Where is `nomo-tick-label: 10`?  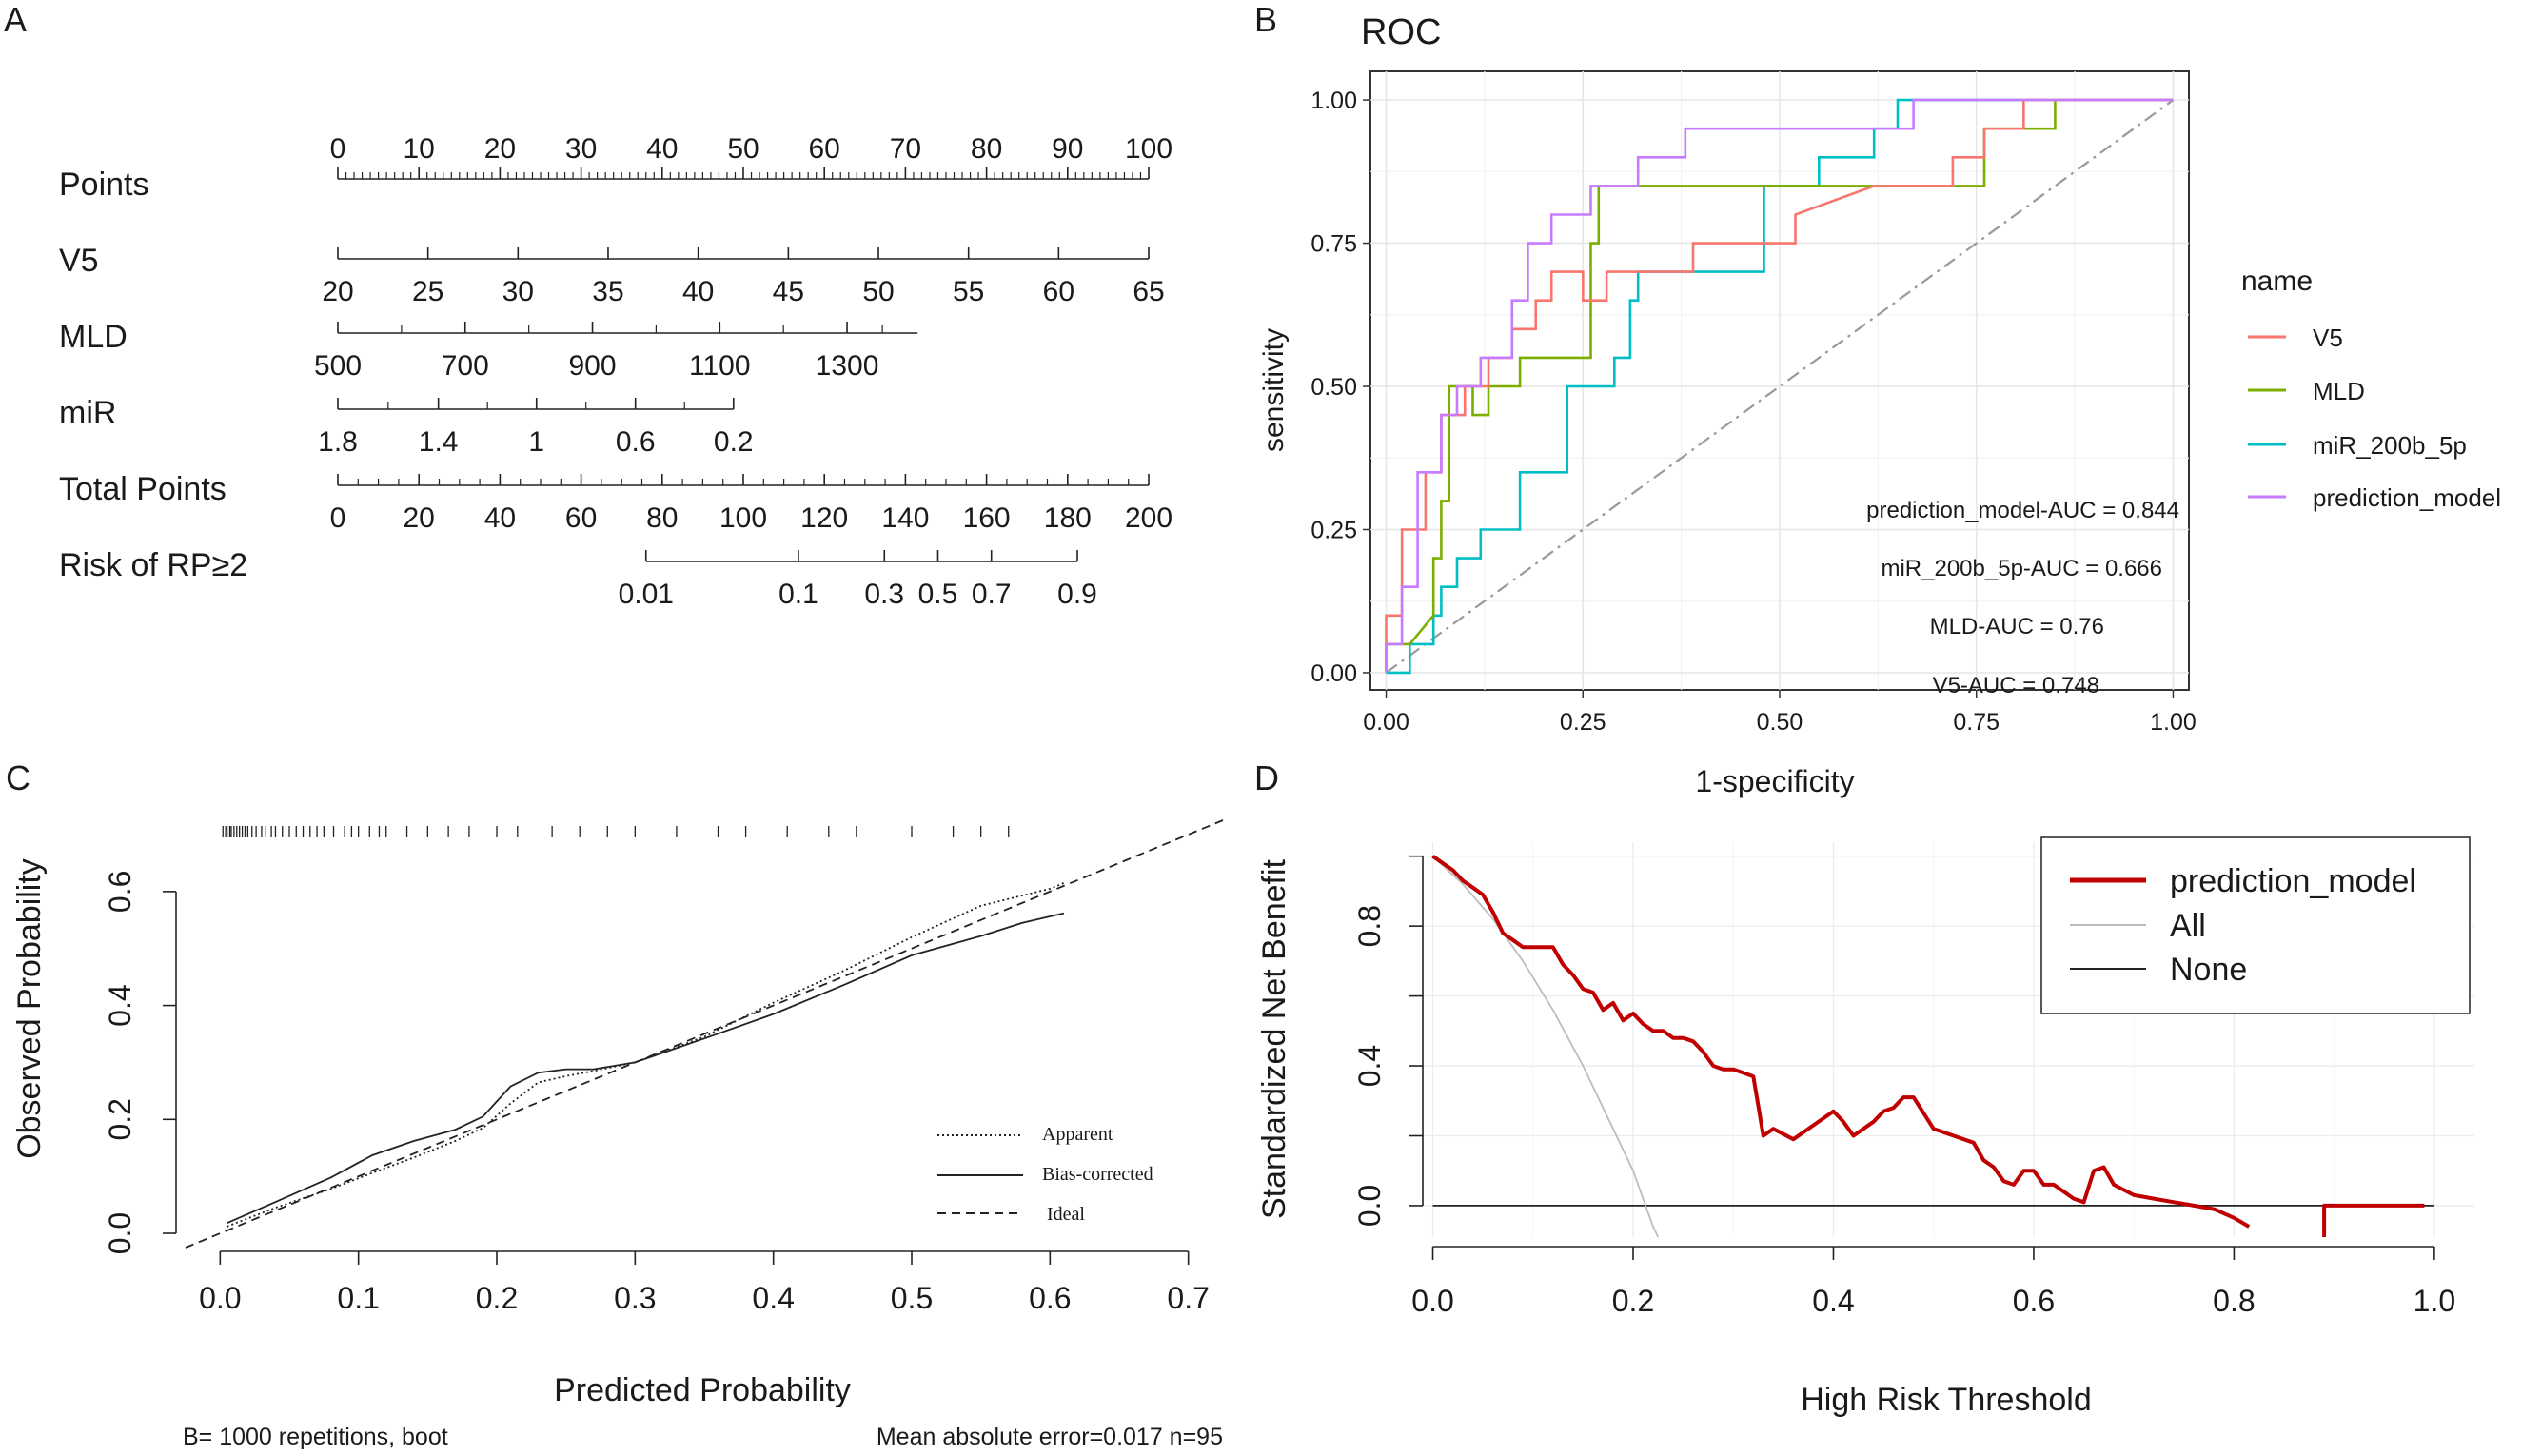 nomo-tick-label: 10 is located at coordinates (420, 149).